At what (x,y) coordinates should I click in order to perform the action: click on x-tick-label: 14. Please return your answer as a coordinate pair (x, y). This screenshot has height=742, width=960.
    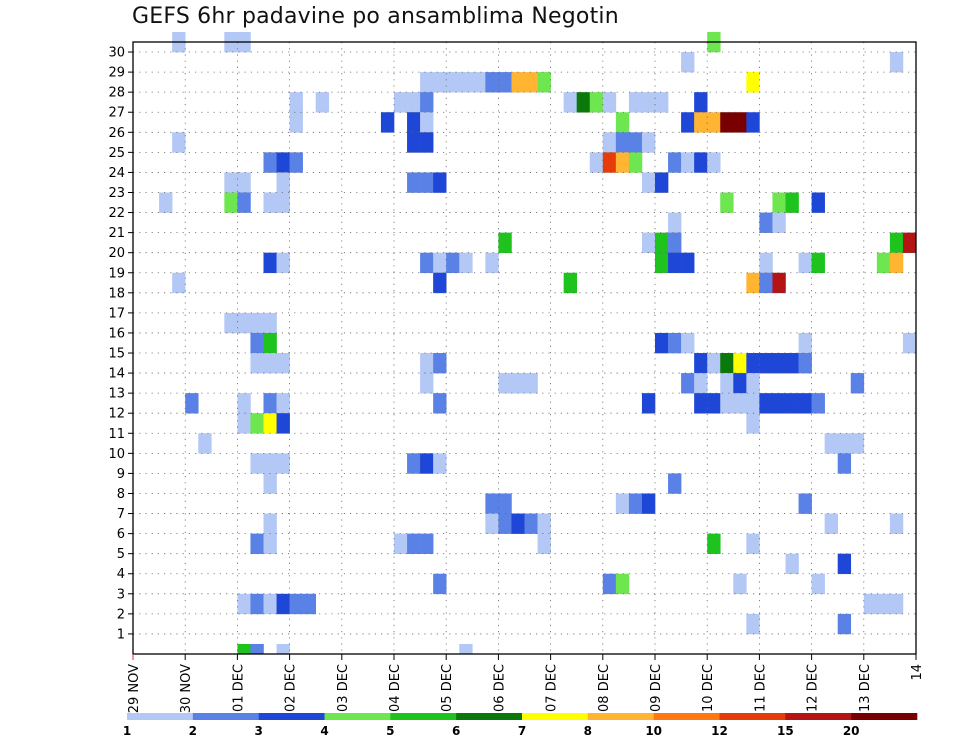
    Looking at the image, I should click on (917, 672).